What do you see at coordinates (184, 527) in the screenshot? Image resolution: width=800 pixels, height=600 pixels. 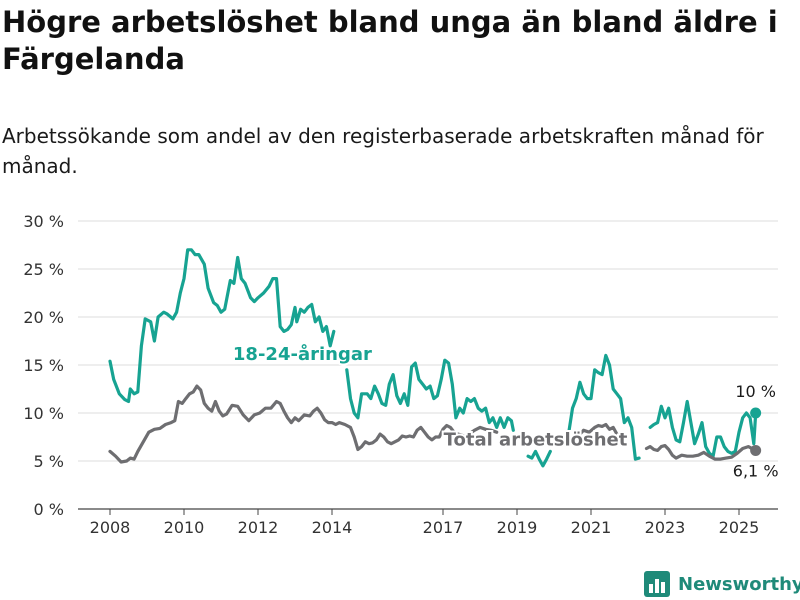 I see `x-tick-label: 2010` at bounding box center [184, 527].